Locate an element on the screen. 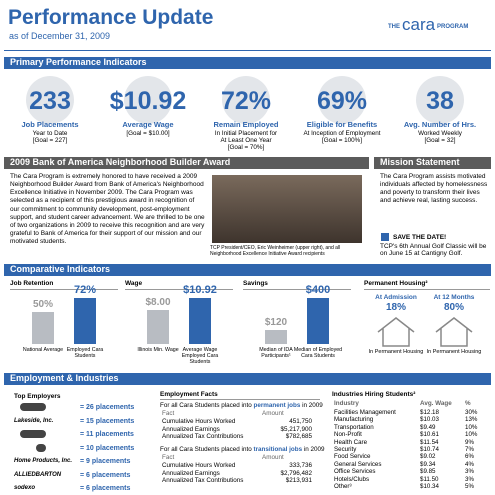  industry-cell: Facilities Management is located at coordinates (365, 412).